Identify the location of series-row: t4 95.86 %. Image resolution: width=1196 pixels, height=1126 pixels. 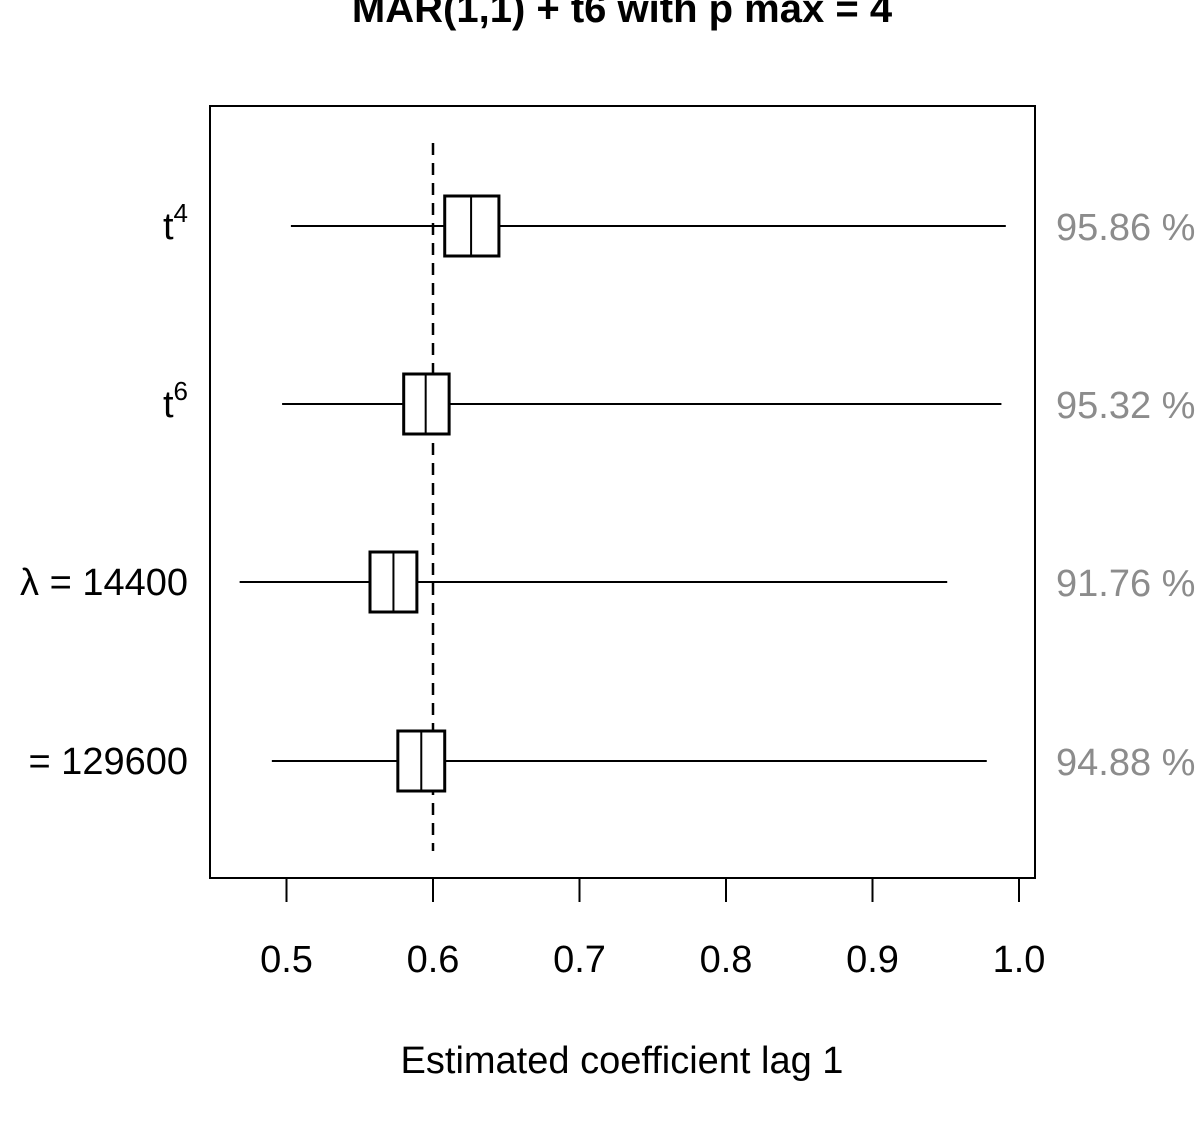
(679, 226).